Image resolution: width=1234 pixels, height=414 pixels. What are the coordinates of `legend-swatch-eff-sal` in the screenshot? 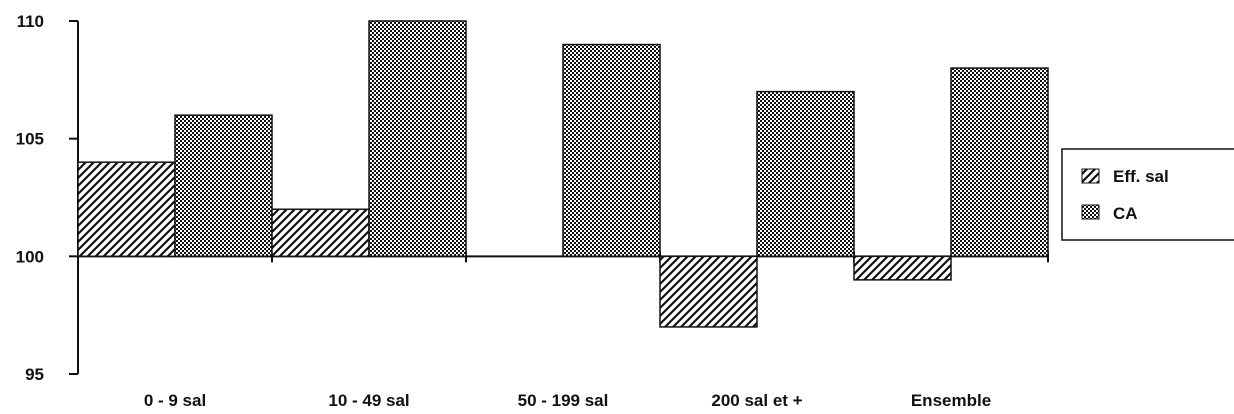 It's located at (1090, 176).